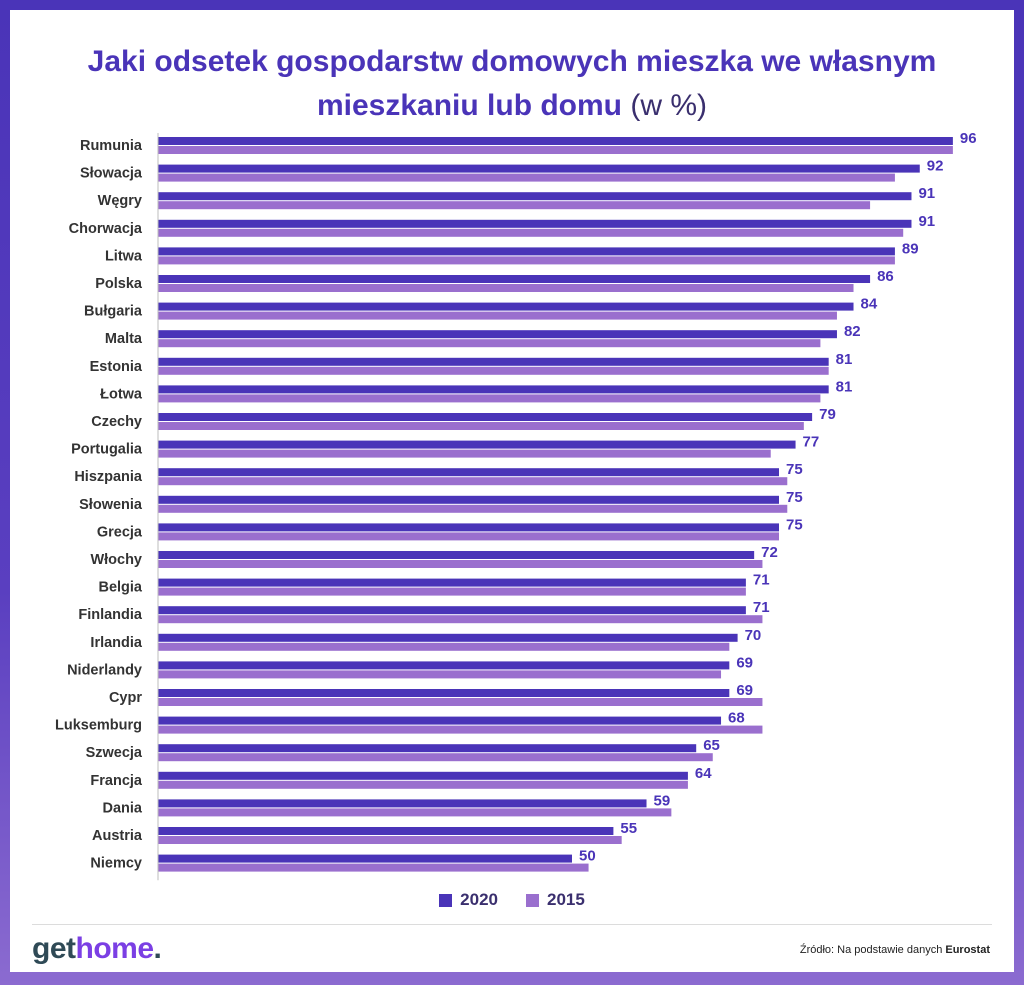 This screenshot has height=985, width=1024. Describe the element at coordinates (703, 773) in the screenshot. I see `value-label-2020-cat-23: 64` at that location.